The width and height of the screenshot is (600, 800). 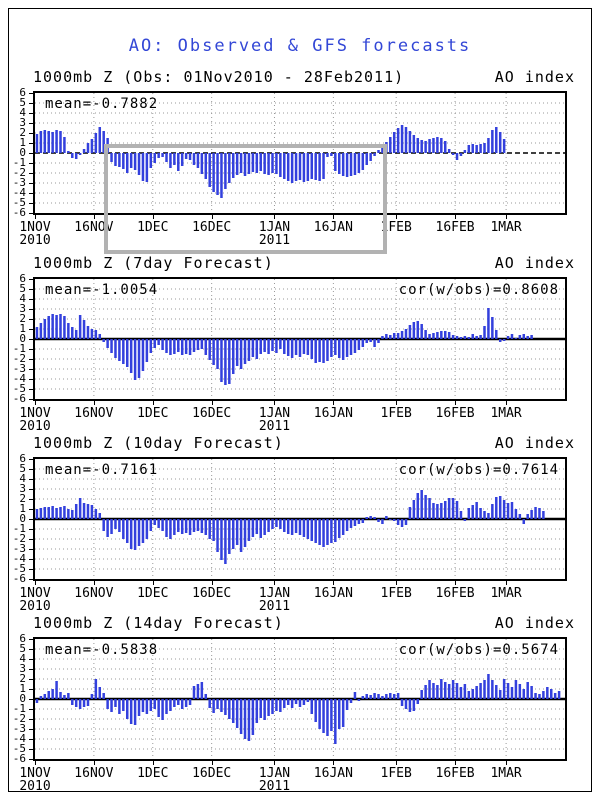 What do you see at coordinates (22, 298) in the screenshot?
I see `y-tick-label: 4` at bounding box center [22, 298].